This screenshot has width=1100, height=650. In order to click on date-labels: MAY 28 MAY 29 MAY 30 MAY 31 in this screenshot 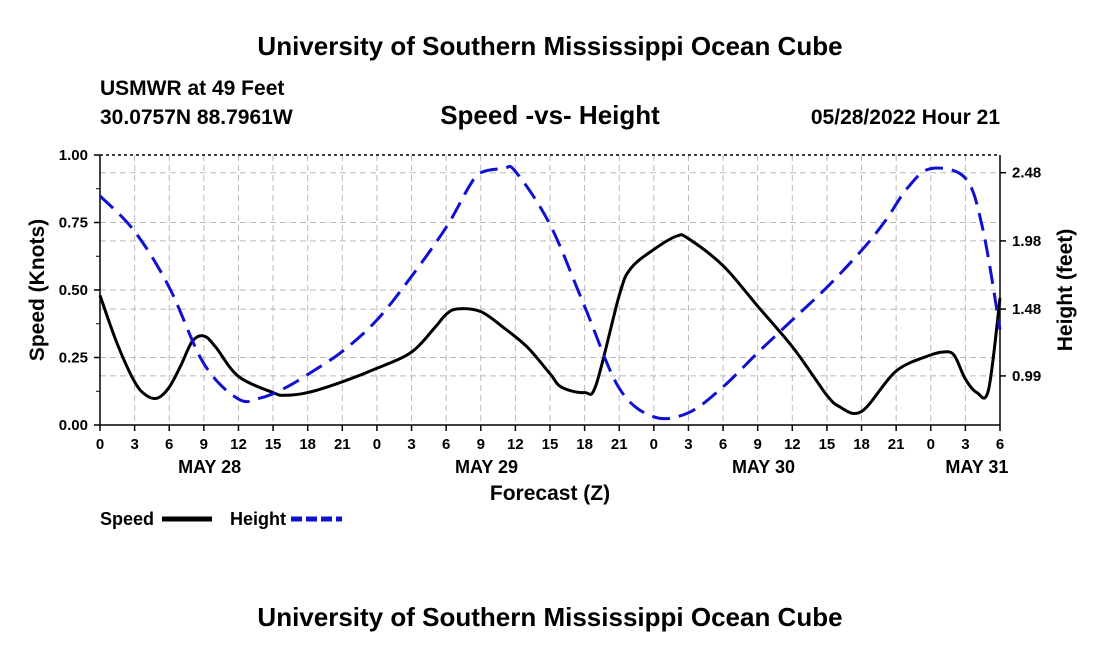, I will do `click(593, 467)`.